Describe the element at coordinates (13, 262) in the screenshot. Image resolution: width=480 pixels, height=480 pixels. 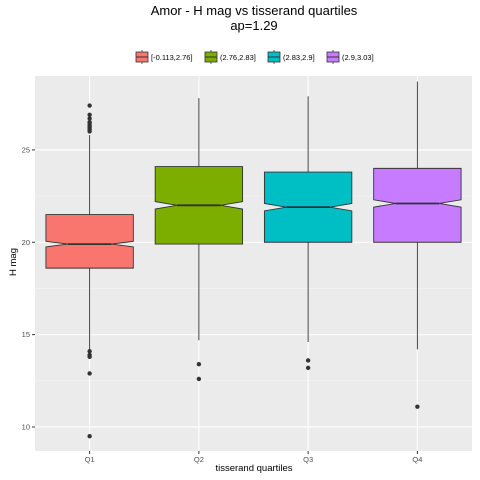
I see `y-axis-title: H mag` at that location.